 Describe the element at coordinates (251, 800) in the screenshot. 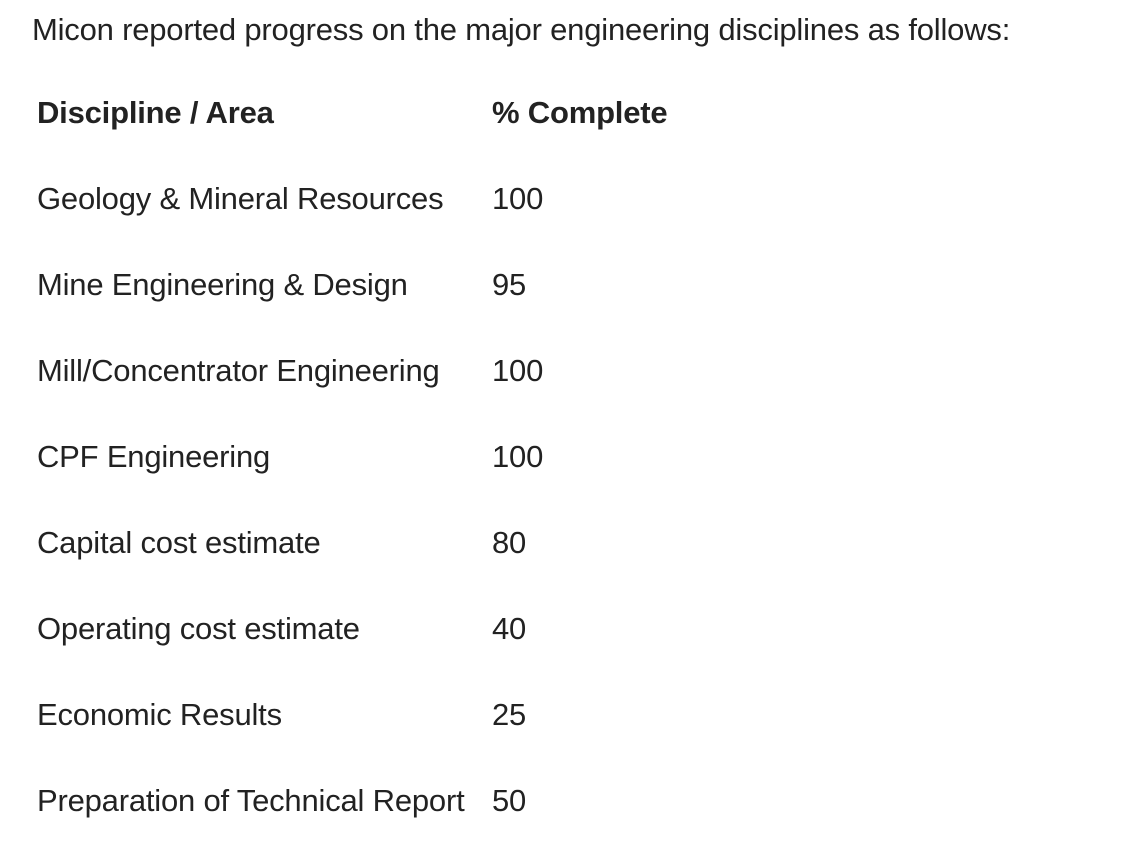

I see `discipline-cell: Preparation of Technical Report` at that location.